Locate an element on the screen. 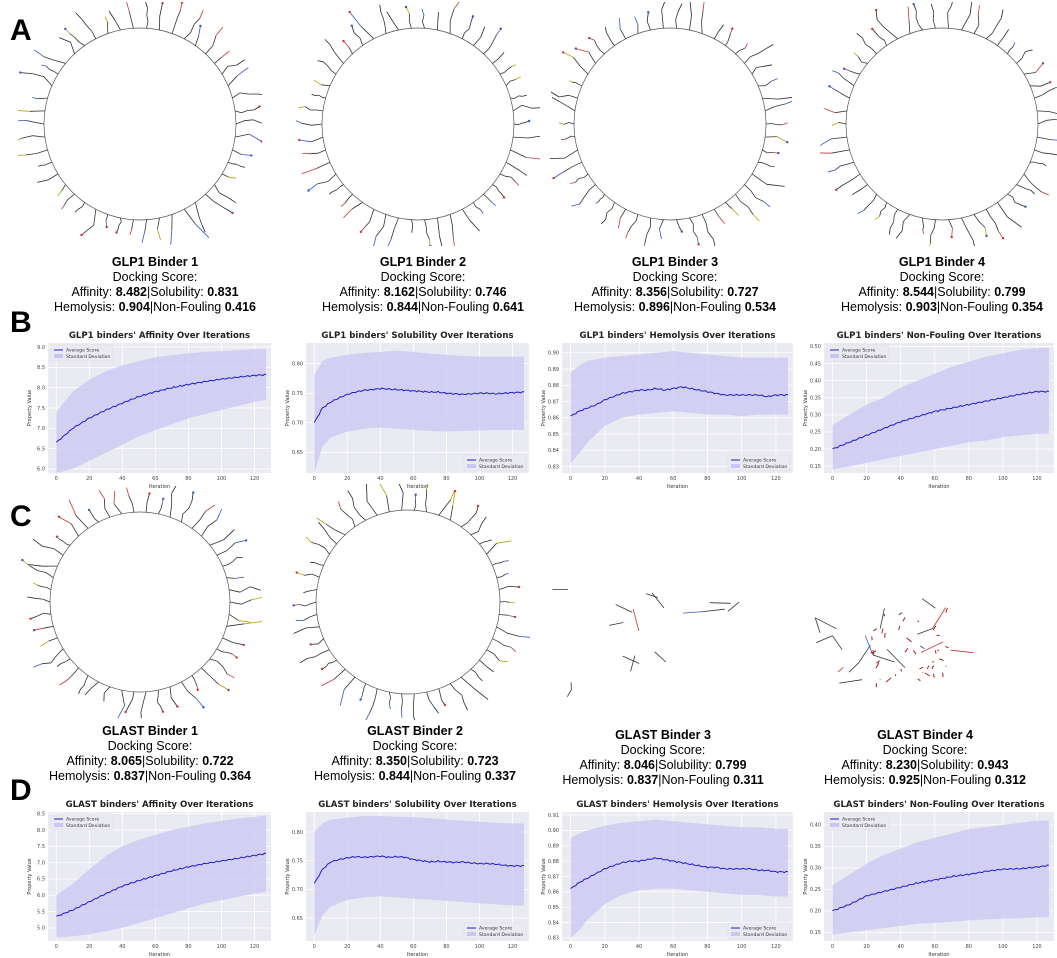 The width and height of the screenshot is (1057, 958). hemolysis-value: 0.844 is located at coordinates (394, 776).